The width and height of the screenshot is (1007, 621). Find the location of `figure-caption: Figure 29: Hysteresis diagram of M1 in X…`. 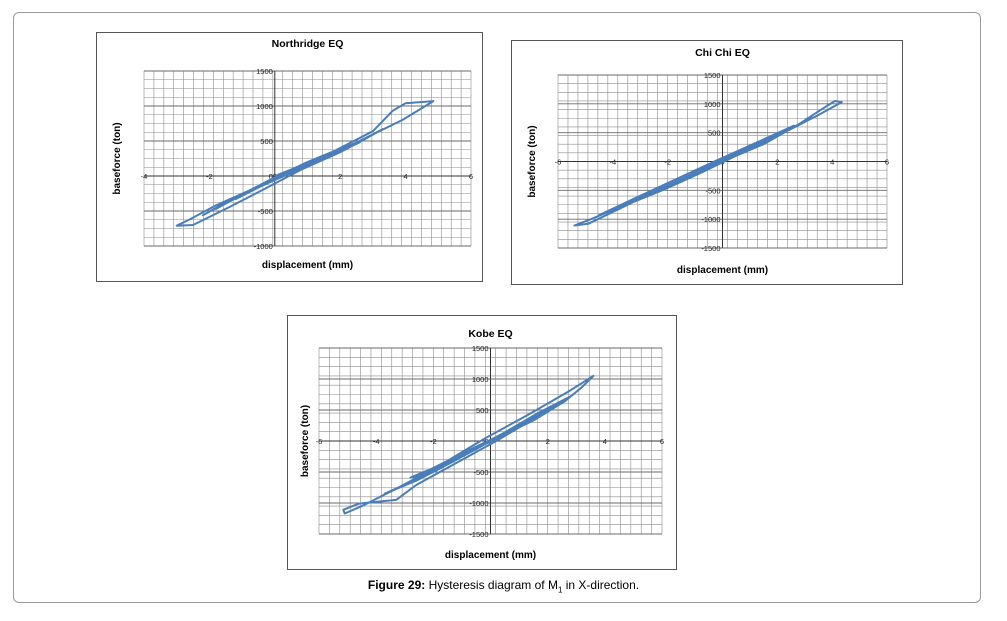

figure-caption: Figure 29: Hysteresis diagram of M1 in X… is located at coordinates (503, 586).